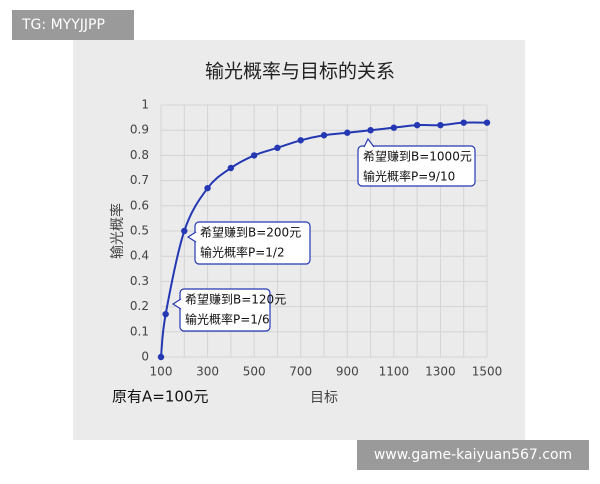 The height and width of the screenshot is (484, 600). What do you see at coordinates (300, 372) in the screenshot?
I see `x-tick-label: 700` at bounding box center [300, 372].